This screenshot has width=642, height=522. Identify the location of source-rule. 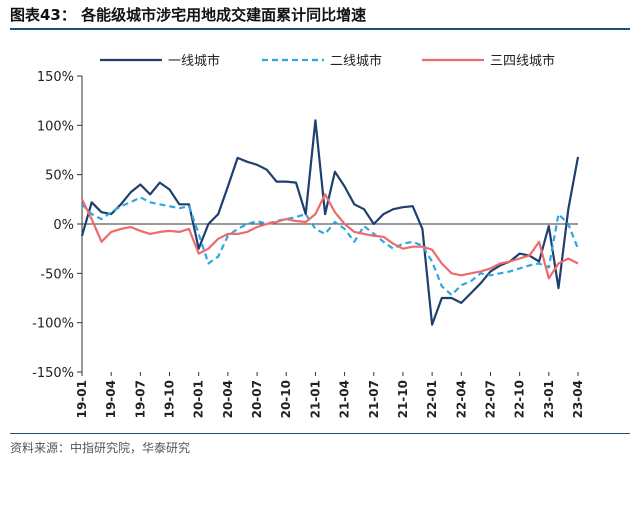
(320, 433).